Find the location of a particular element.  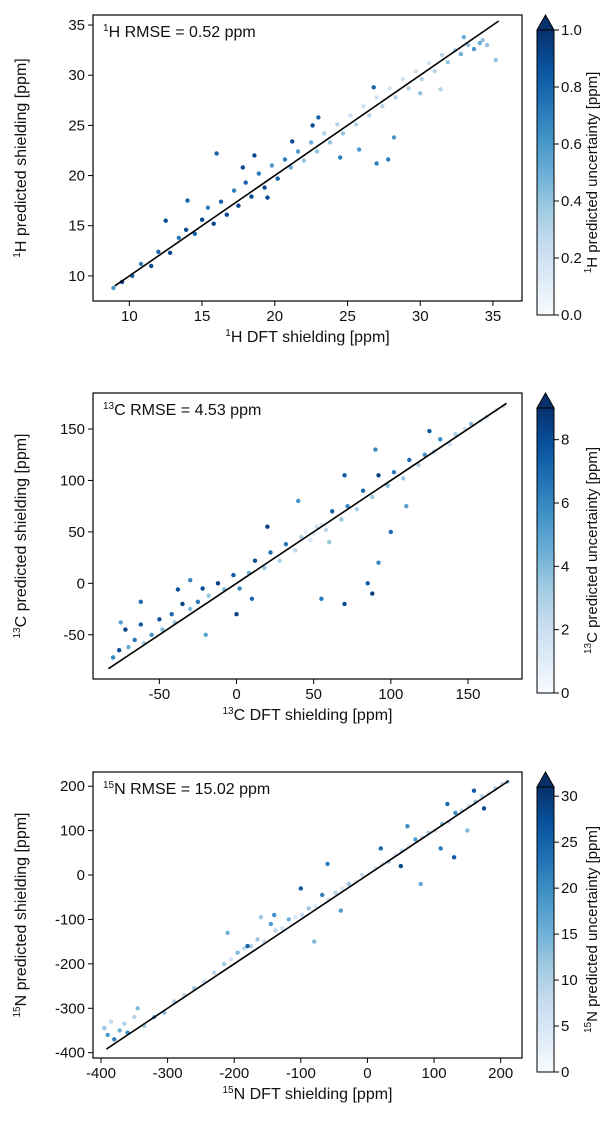

colorbar-tick-label: 0.8 is located at coordinates (571, 87).